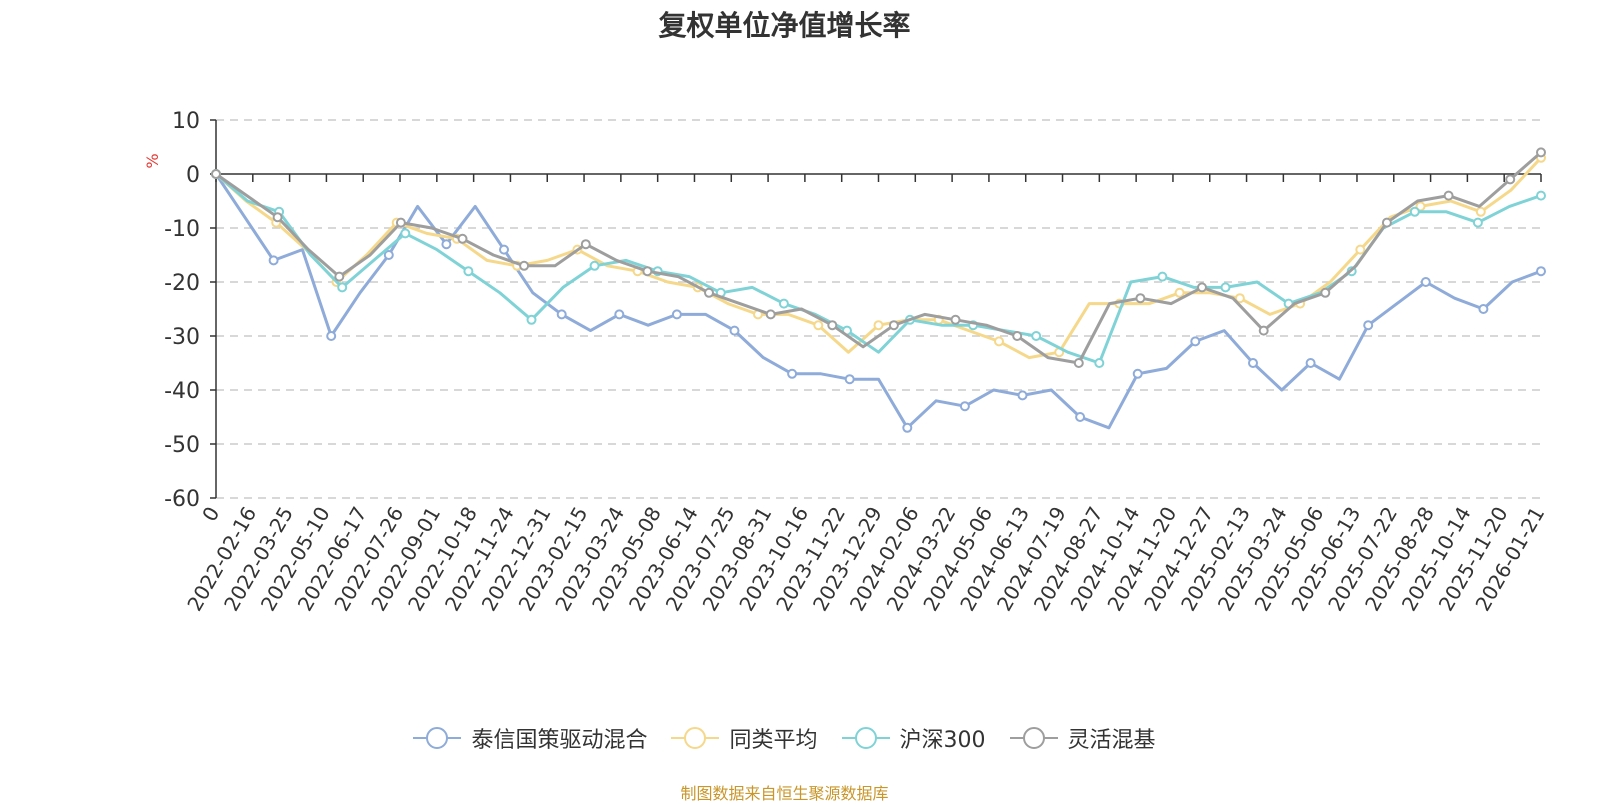  What do you see at coordinates (559, 738) in the screenshot?
I see `legend-label: 泰信国策驱动混合` at bounding box center [559, 738].